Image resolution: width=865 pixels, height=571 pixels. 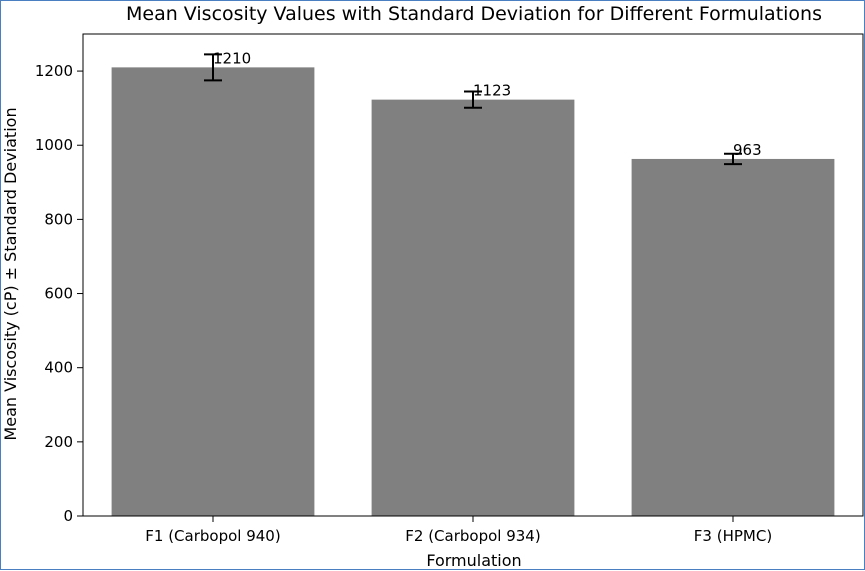 I want to click on data-labels-layer: 1210 1123 963, so click(x=487, y=104).